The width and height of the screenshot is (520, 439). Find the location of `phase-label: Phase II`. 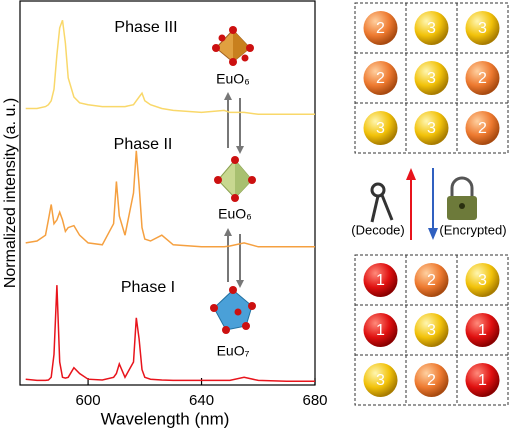

phase-label: Phase II is located at coordinates (143, 144).